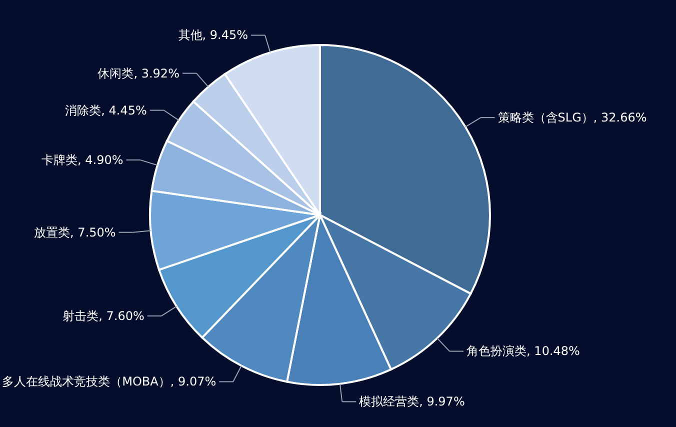 The image size is (676, 427). What do you see at coordinates (572, 117) in the screenshot?
I see `slice-label: 策略类（含SLG）, 32.66%` at bounding box center [572, 117].